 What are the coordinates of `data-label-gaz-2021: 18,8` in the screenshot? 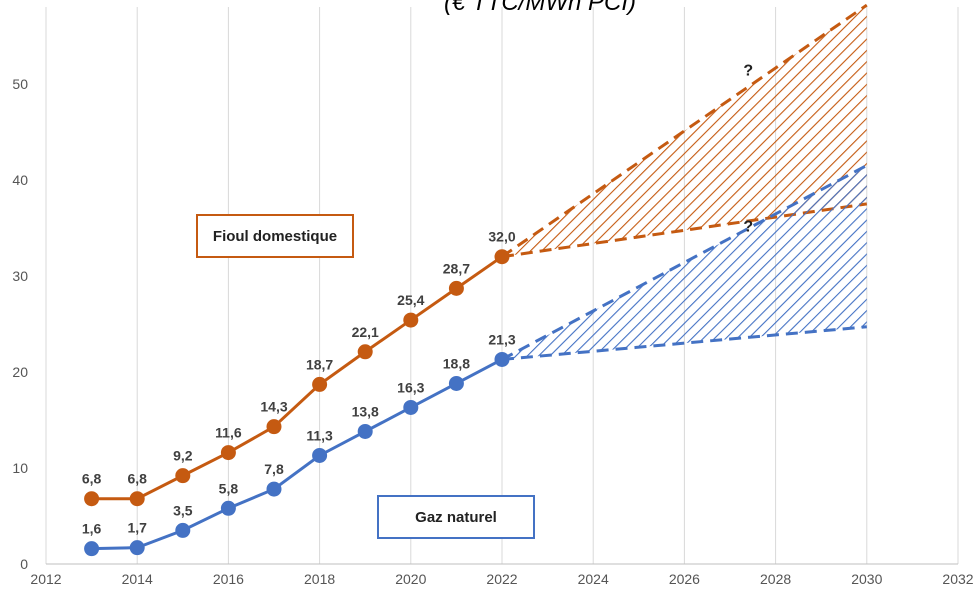 It's located at (456, 363).